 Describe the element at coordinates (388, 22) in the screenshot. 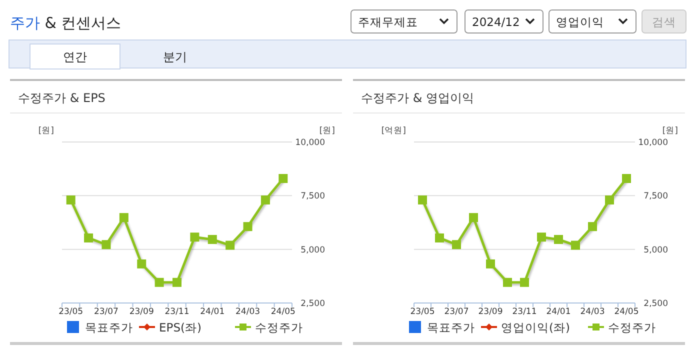

I see `text: 주재무제표` at that location.